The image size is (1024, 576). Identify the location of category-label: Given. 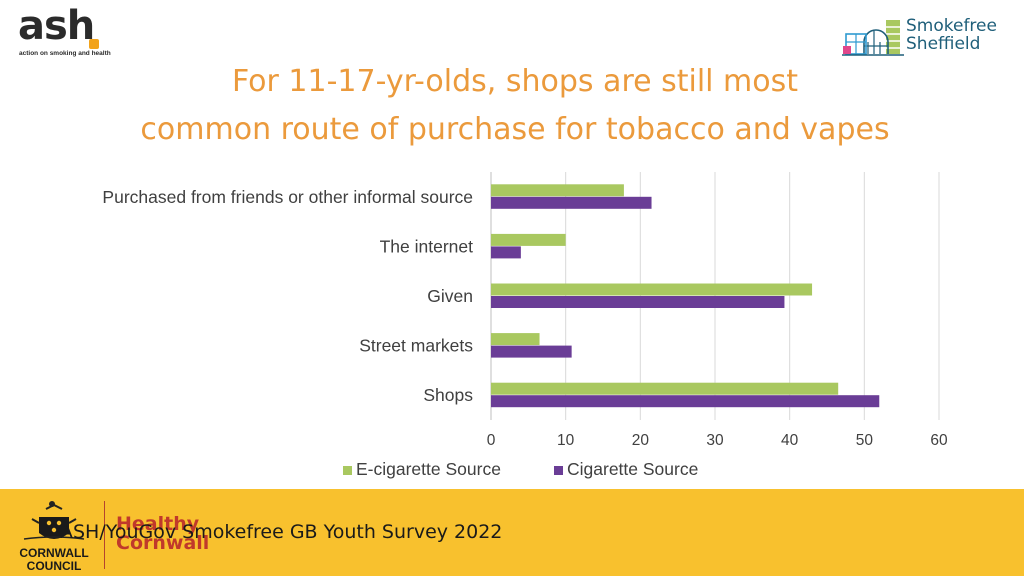
(450, 296).